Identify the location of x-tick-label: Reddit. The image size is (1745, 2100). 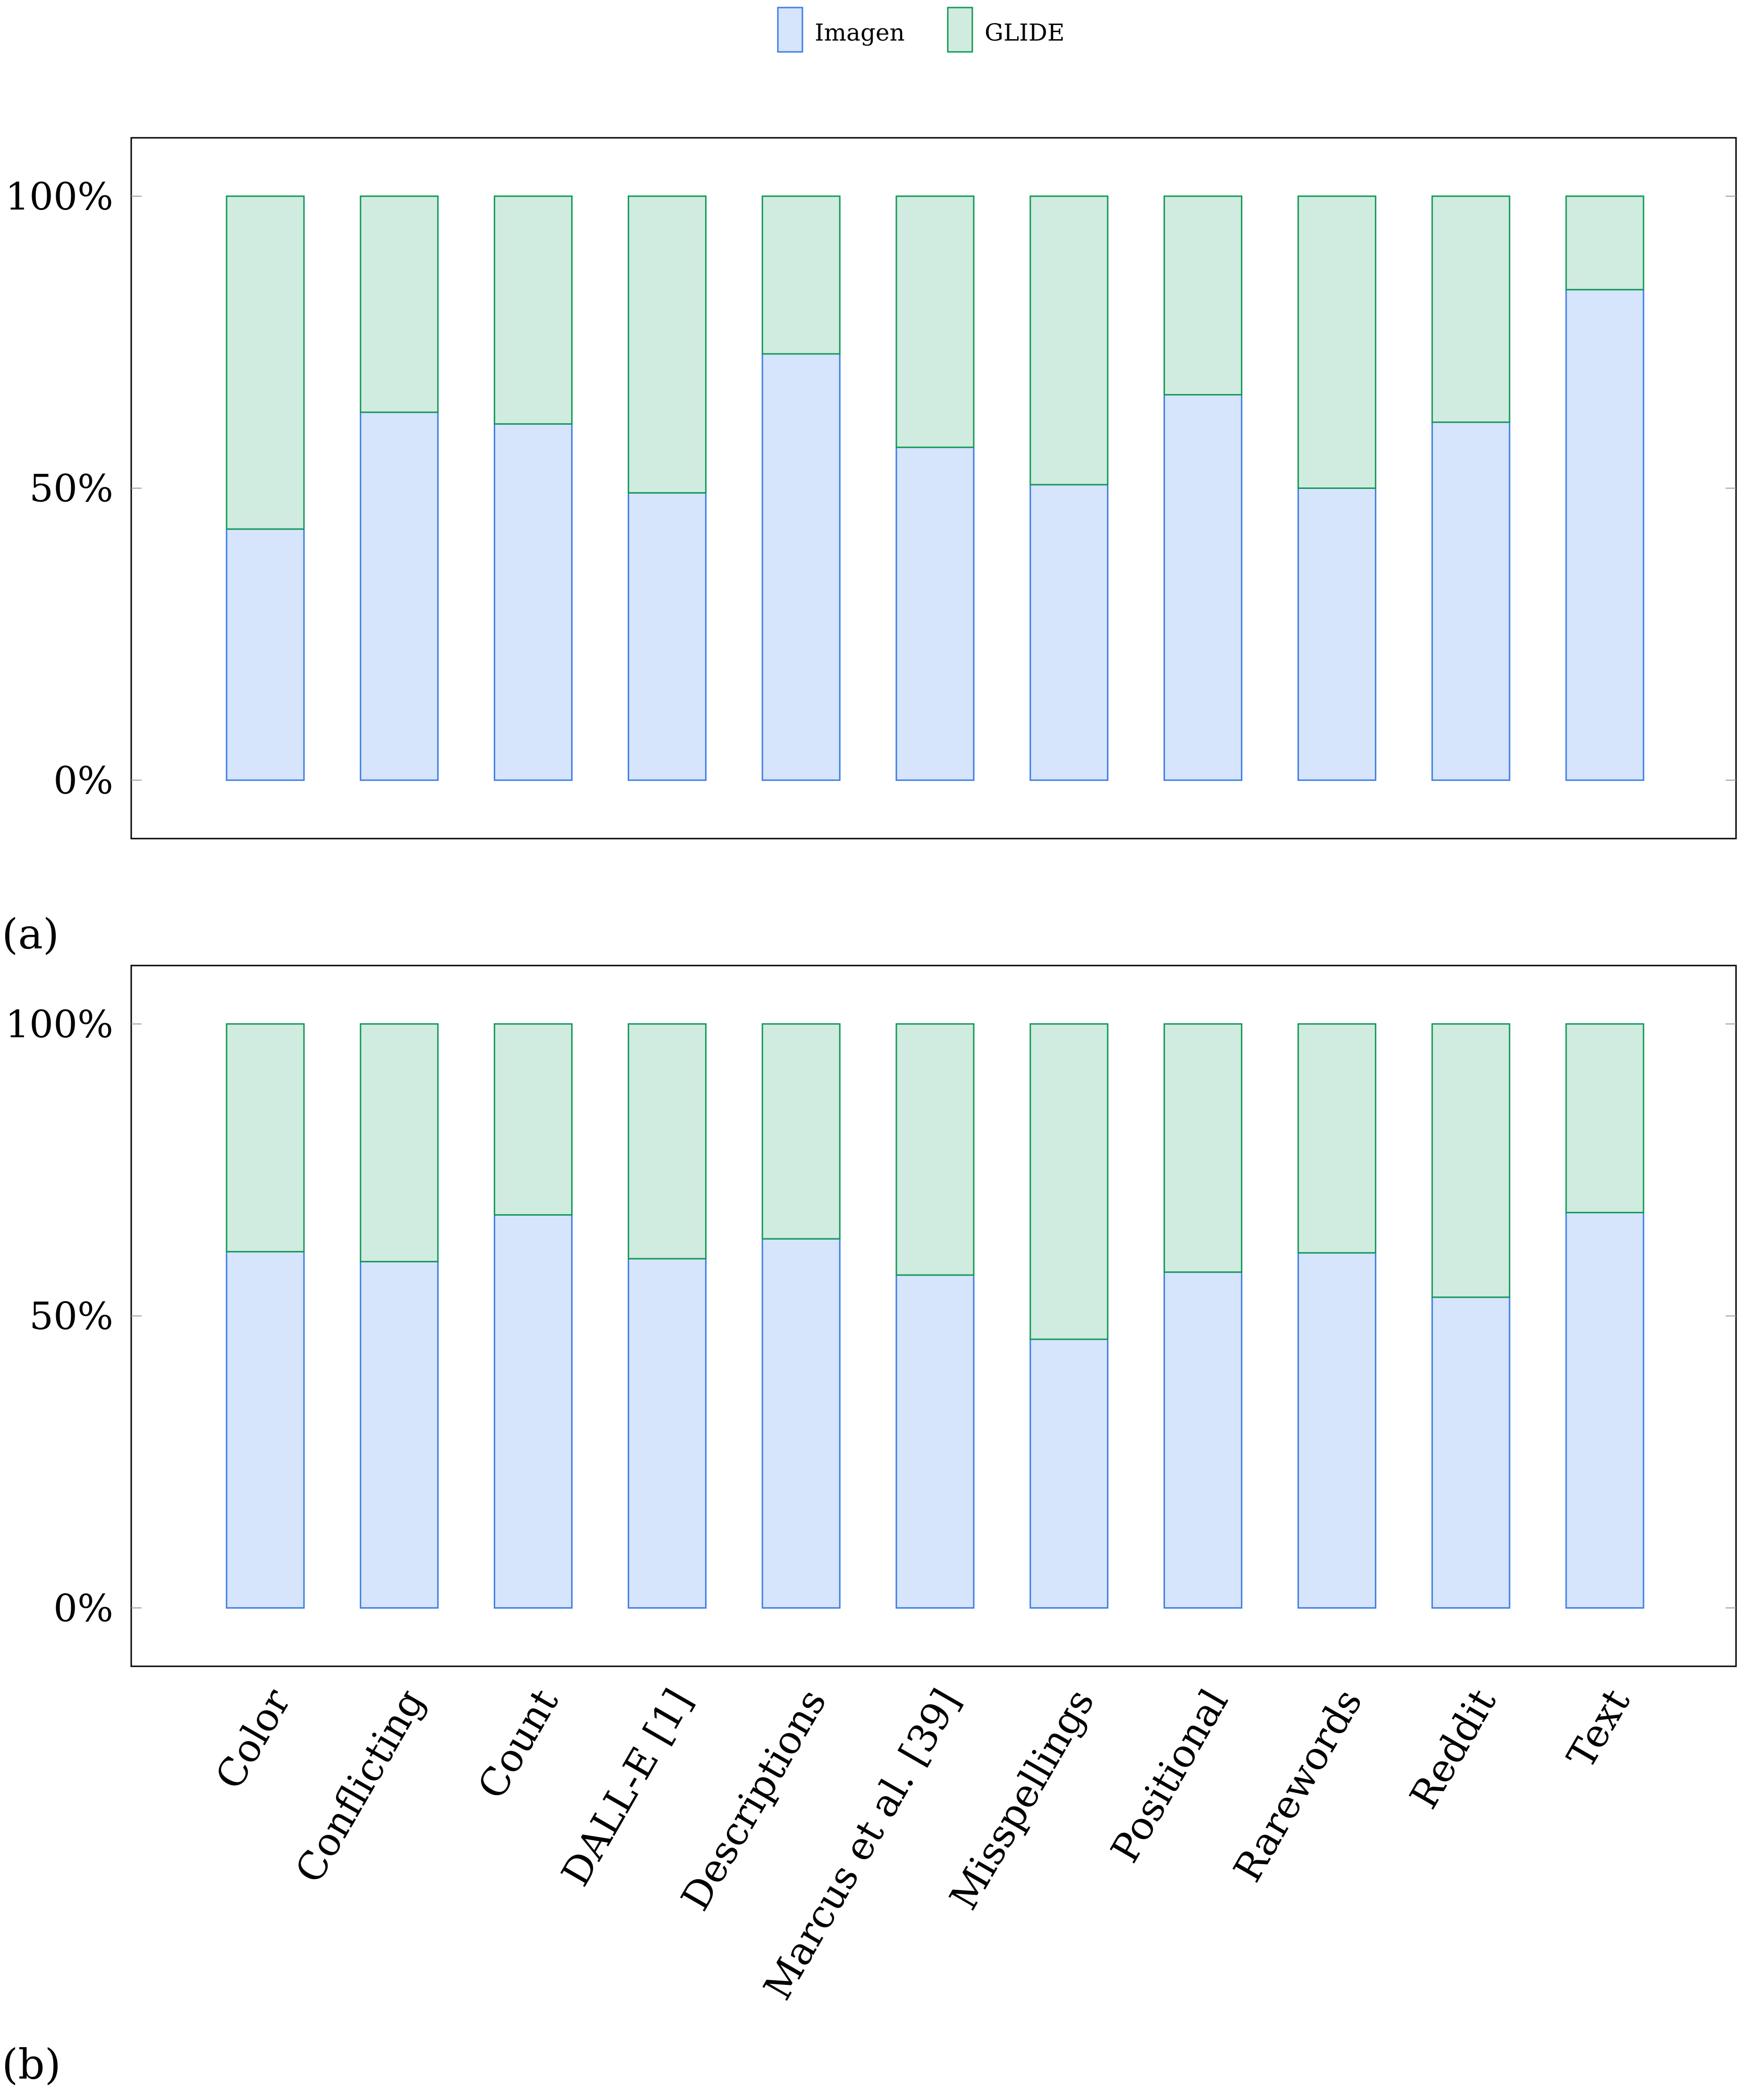
(1453, 1748).